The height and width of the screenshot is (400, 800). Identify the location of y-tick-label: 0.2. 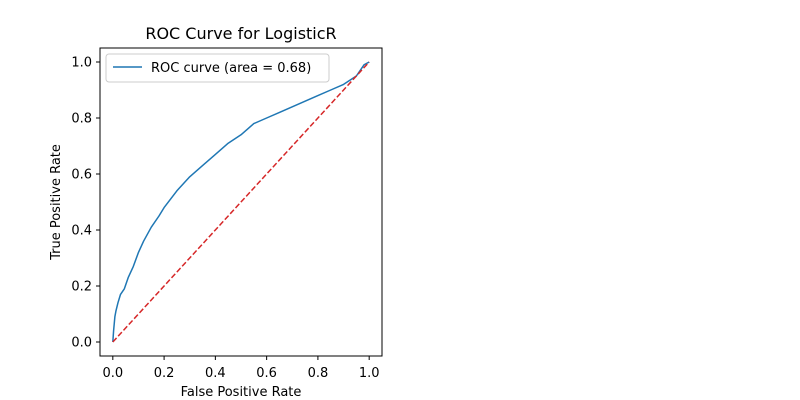
(81, 287).